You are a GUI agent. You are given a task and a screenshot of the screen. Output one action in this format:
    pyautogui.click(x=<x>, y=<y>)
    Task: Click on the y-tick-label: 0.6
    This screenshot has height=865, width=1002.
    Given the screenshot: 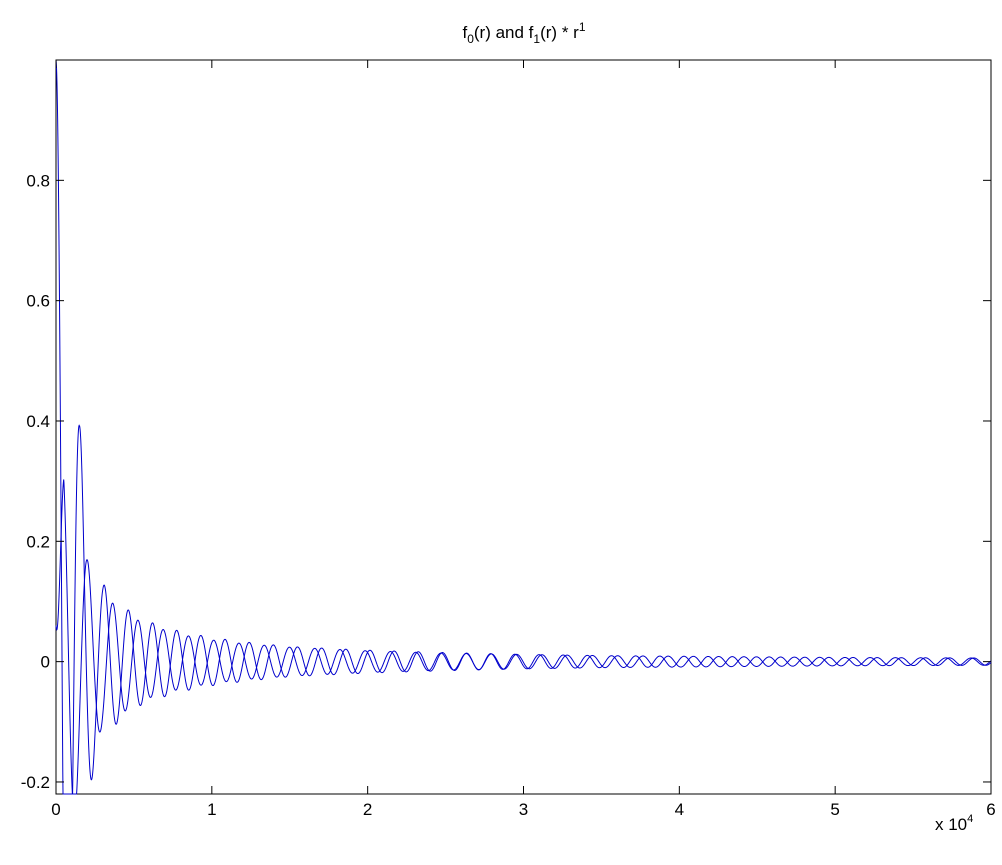 What is the action you would take?
    pyautogui.click(x=38, y=301)
    